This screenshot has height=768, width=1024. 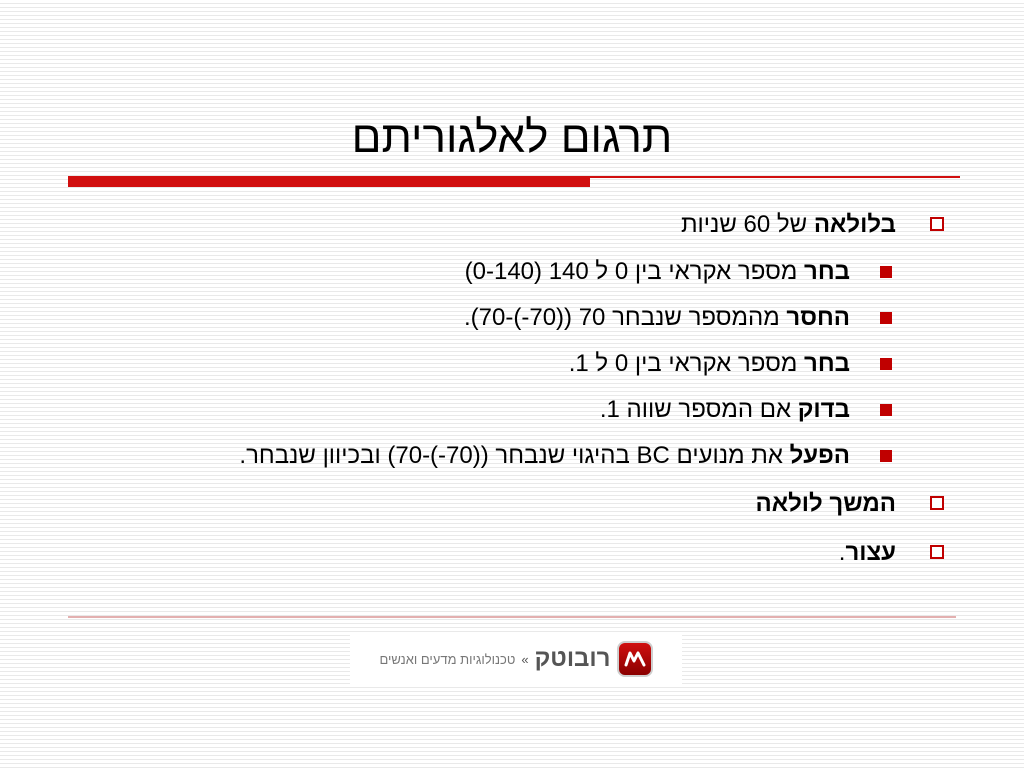 I want to click on footer-divider, so click(x=512, y=617).